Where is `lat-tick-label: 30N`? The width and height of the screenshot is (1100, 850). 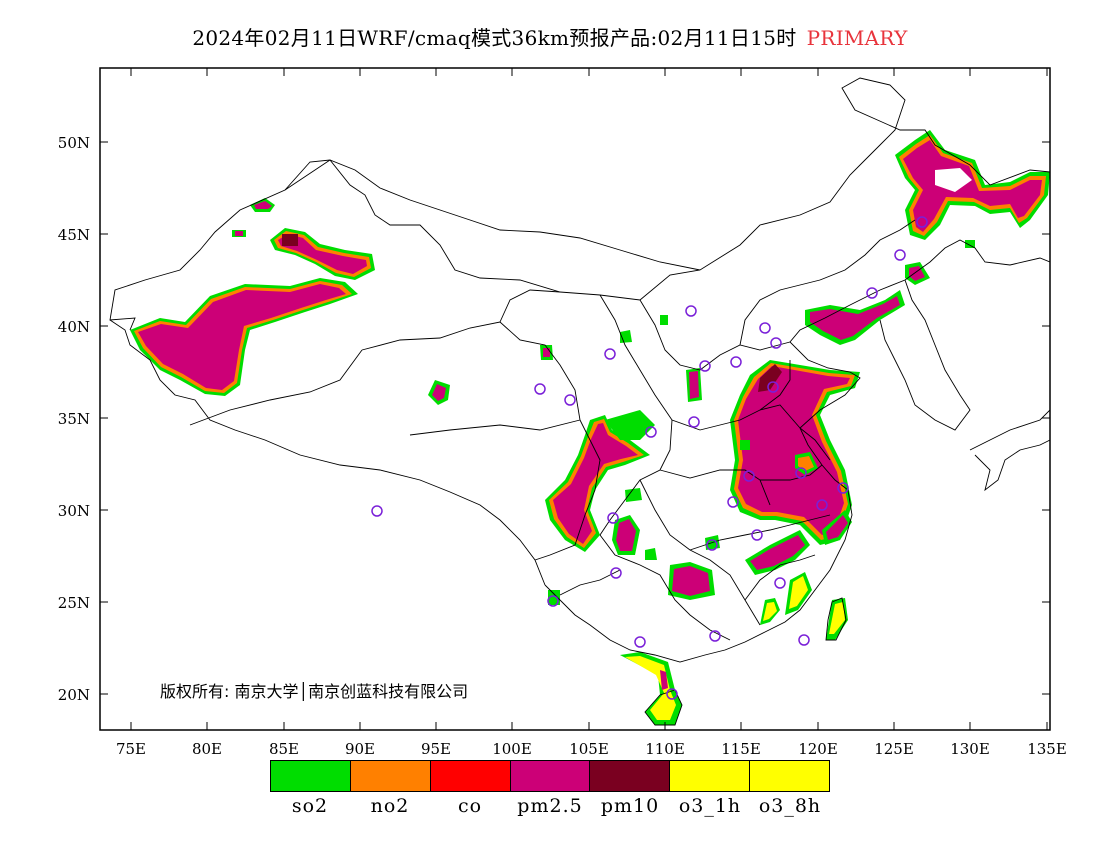
lat-tick-label: 30N is located at coordinates (74, 511).